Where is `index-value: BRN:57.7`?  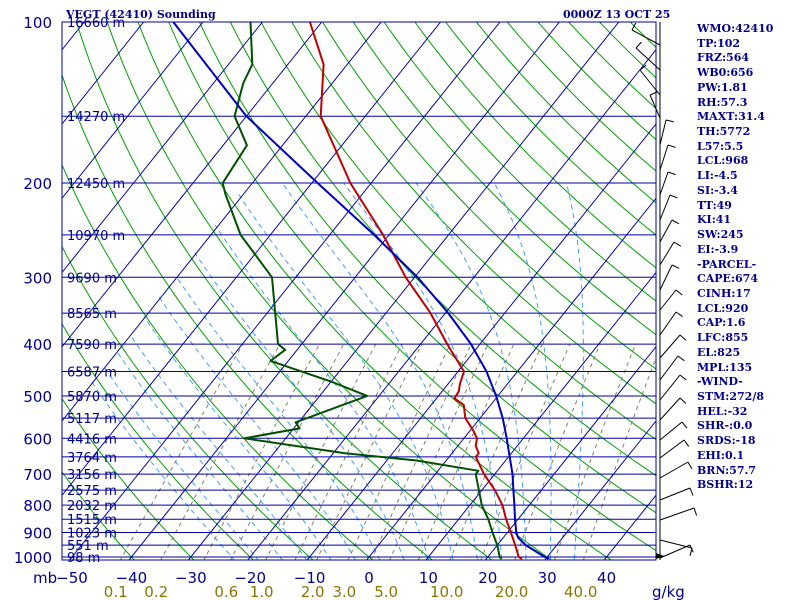
index-value: BRN:57.7 is located at coordinates (726, 470).